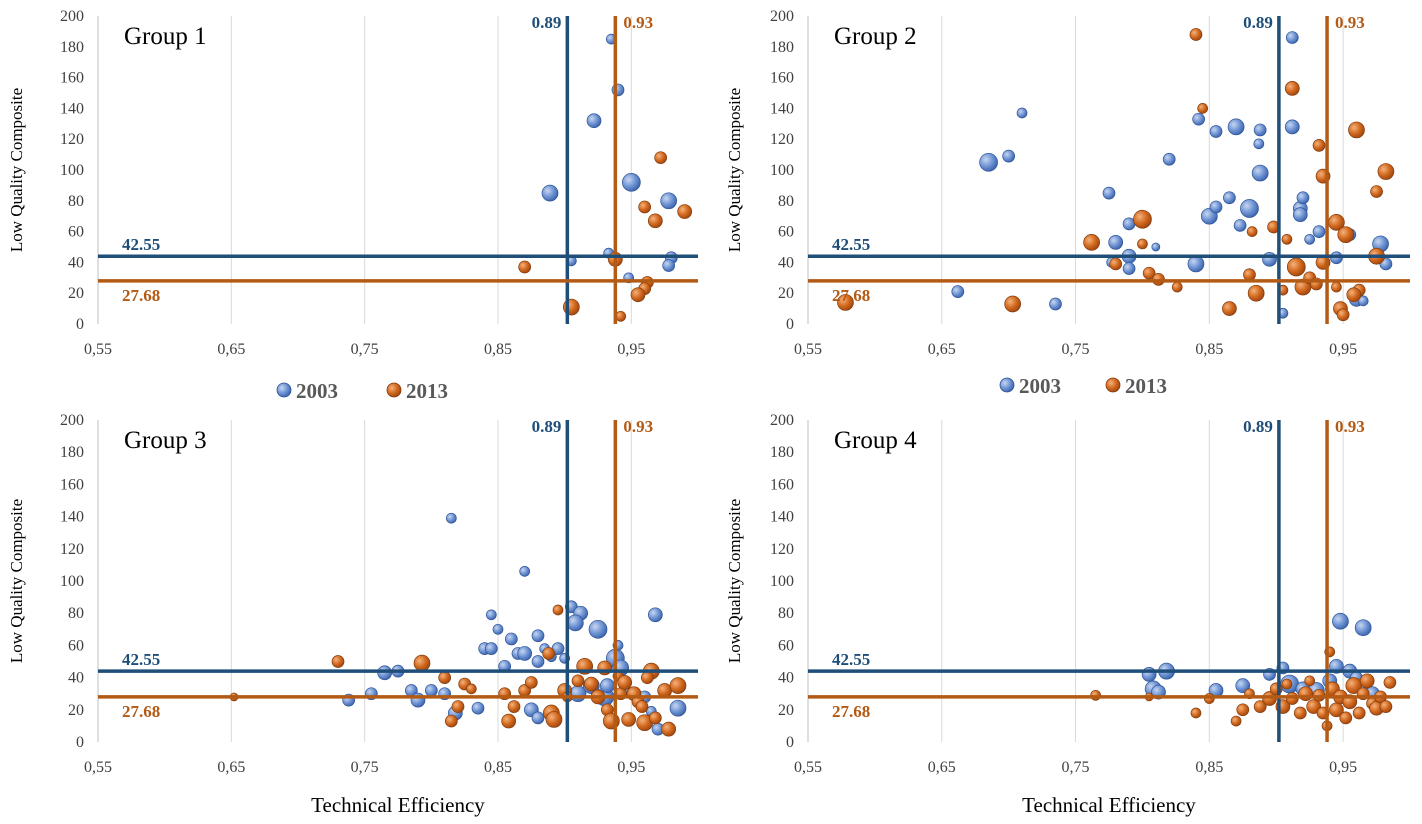 This screenshot has width=1422, height=824. Describe the element at coordinates (1040, 386) in the screenshot. I see `legend-label-2003: 2003` at that location.